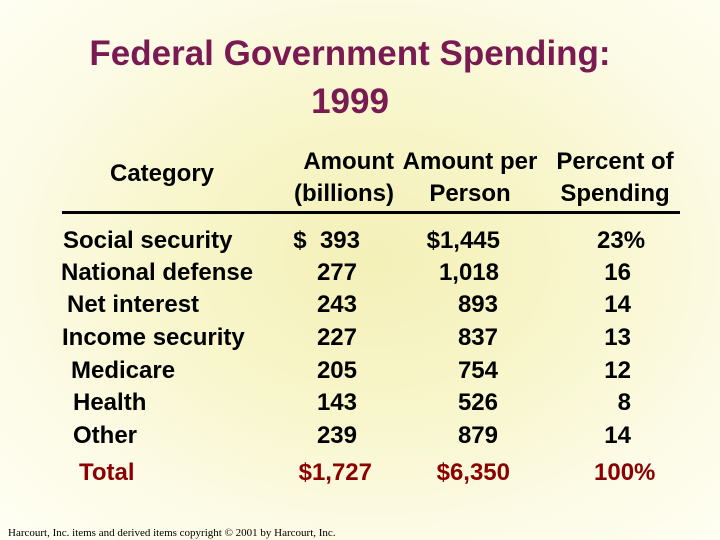  What do you see at coordinates (470, 161) in the screenshot?
I see `header-per-person-line1: Amount per` at bounding box center [470, 161].